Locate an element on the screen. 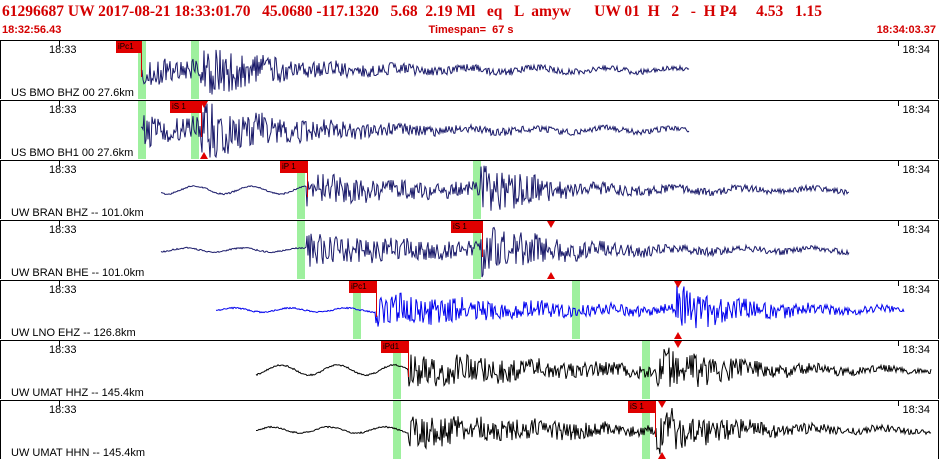 This screenshot has height=460, width=942. seismogram-channel: 18:33 18:34 iS 1 US BMO BH1 00 27.6km is located at coordinates (469, 129).